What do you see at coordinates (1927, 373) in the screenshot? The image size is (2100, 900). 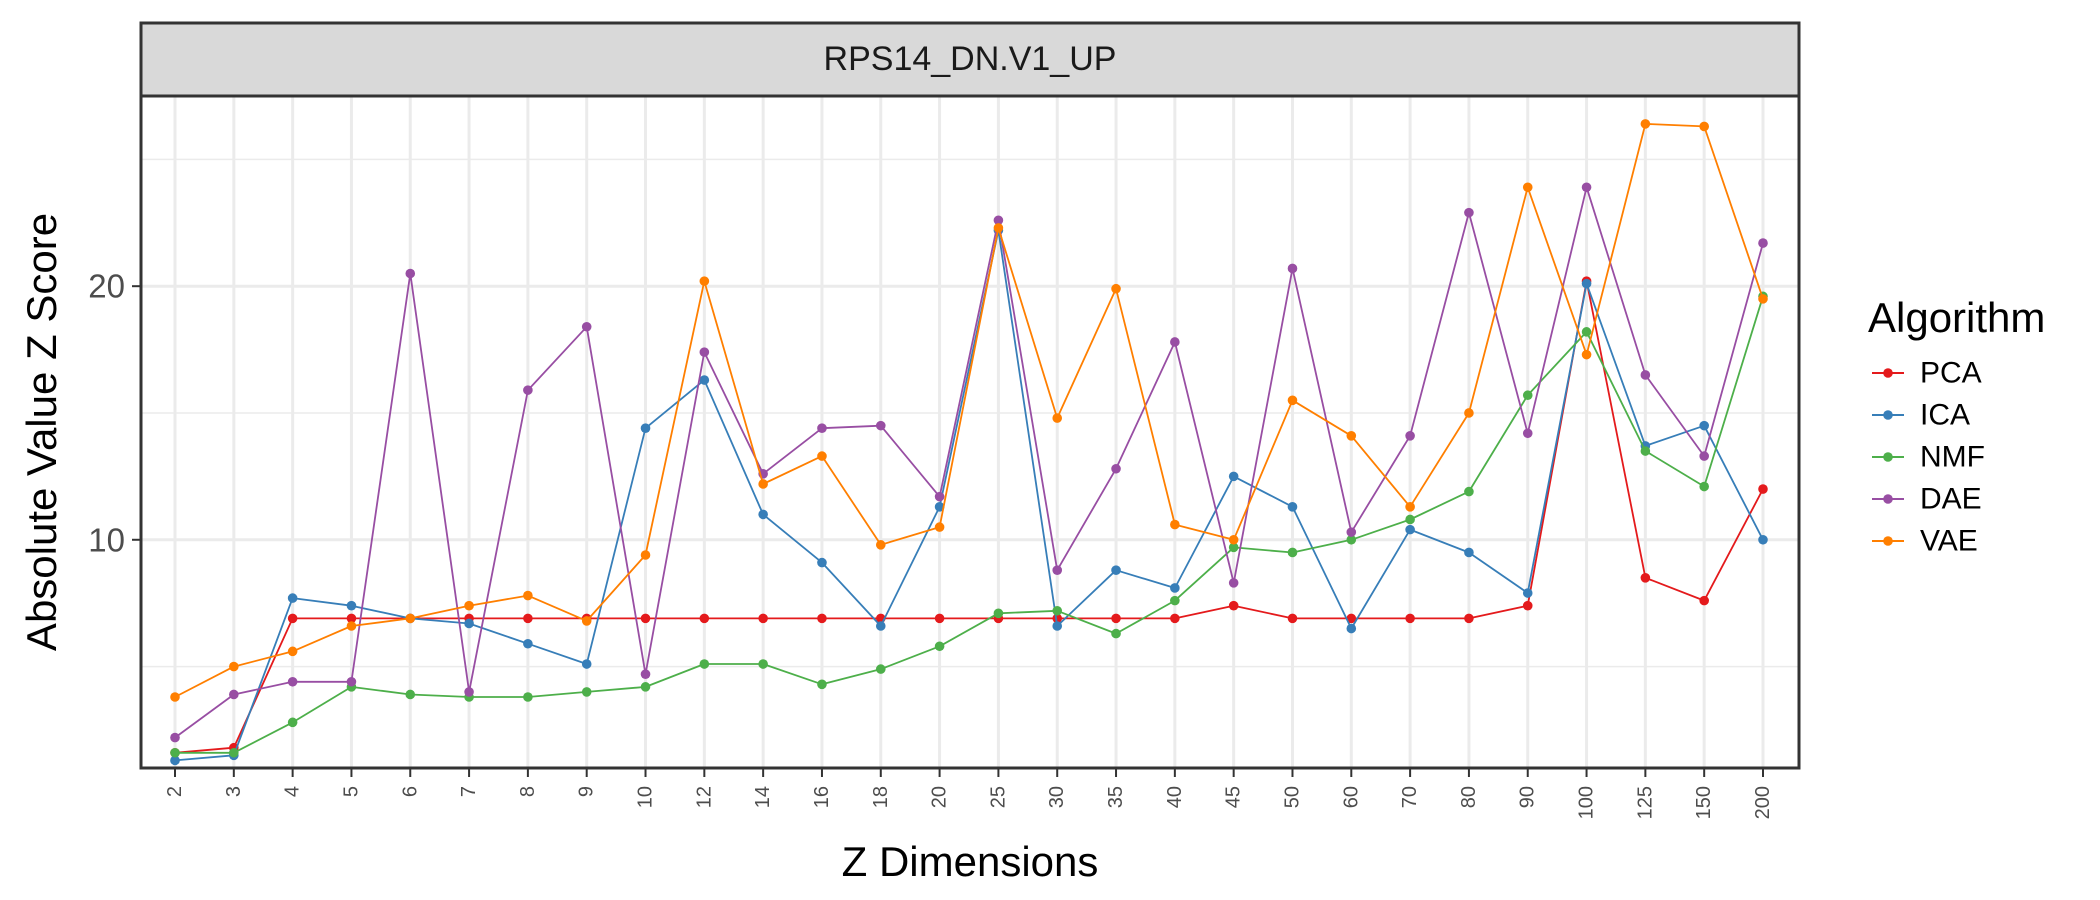 I see `legend-item-pca: PCA` at bounding box center [1927, 373].